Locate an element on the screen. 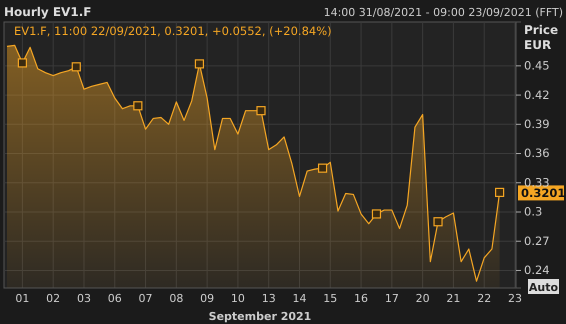 The height and width of the screenshot is (324, 566). y-tick-label: 0.42 is located at coordinates (537, 95).